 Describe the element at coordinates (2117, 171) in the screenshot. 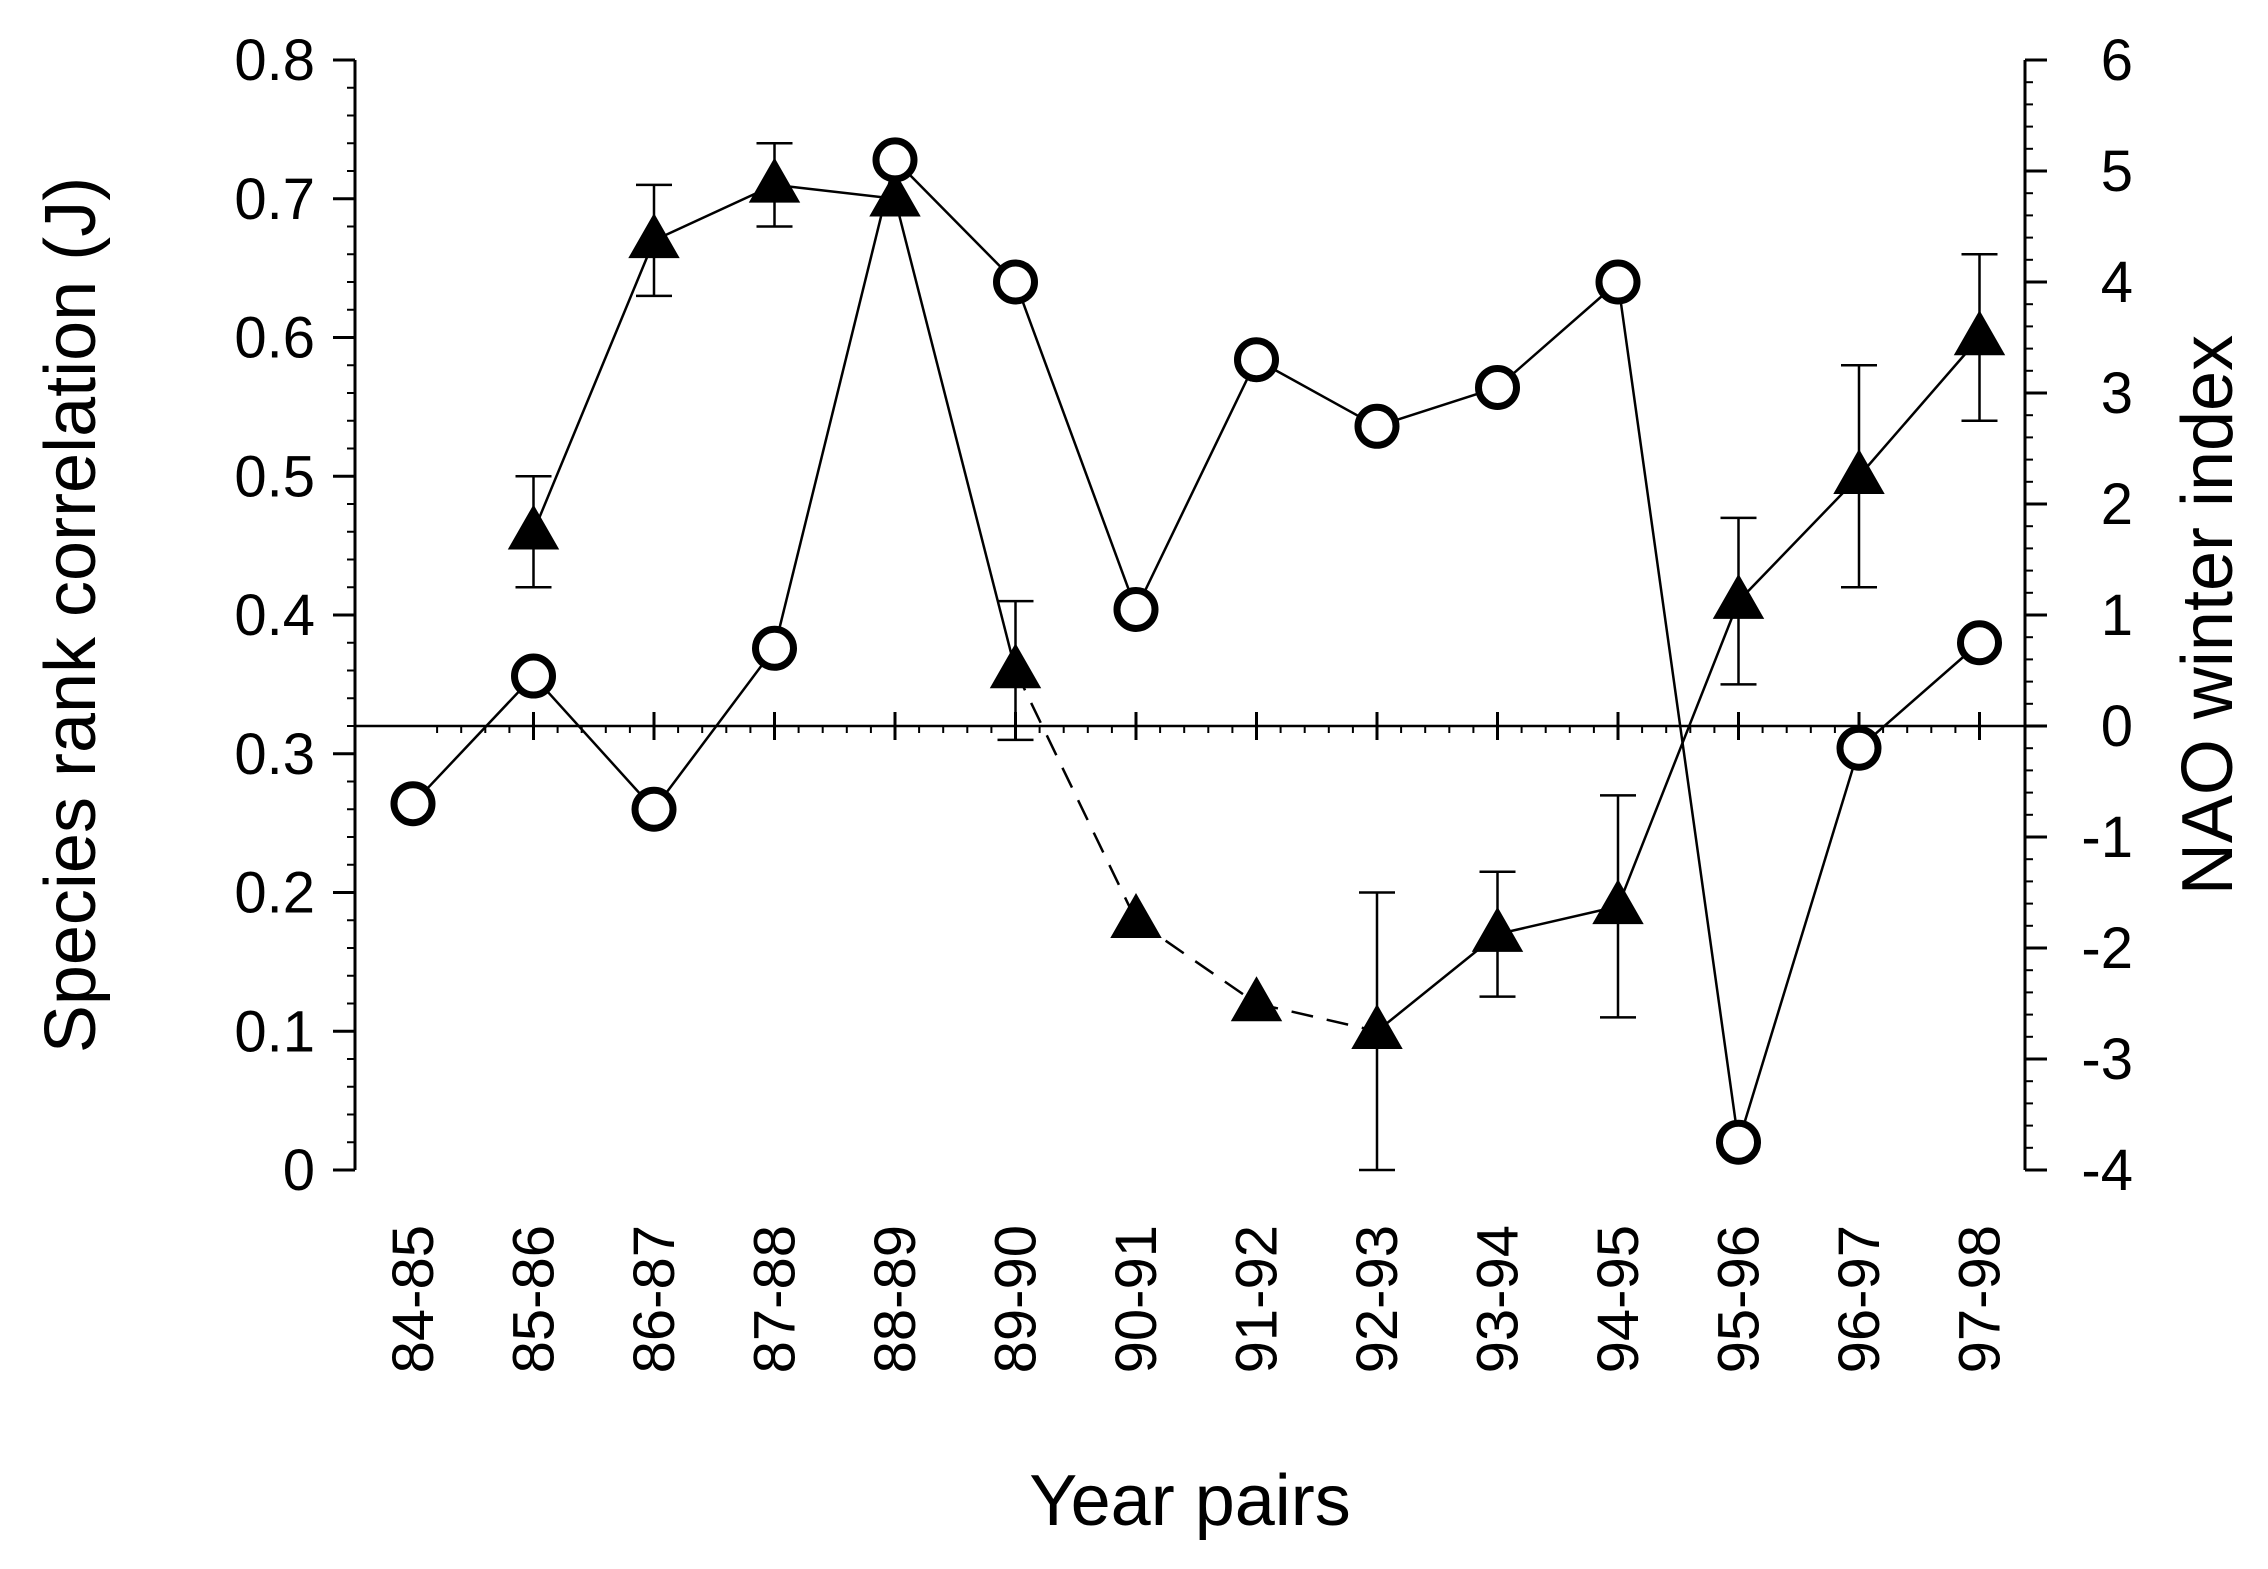

I see `right-y-tick-label: 5` at that location.